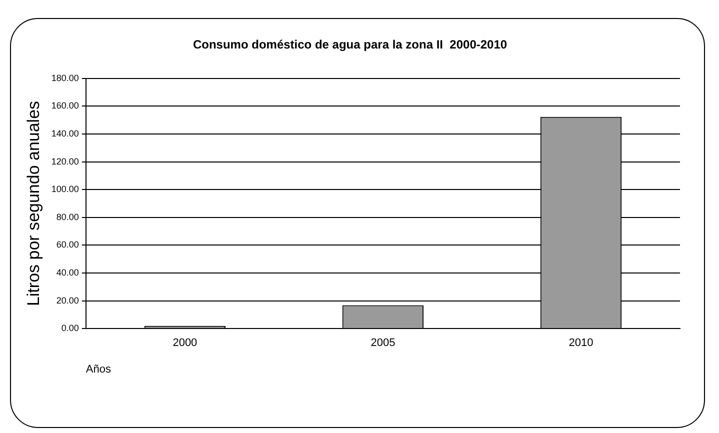  What do you see at coordinates (65, 77) in the screenshot?
I see `y-tick-label: 180.00` at bounding box center [65, 77].